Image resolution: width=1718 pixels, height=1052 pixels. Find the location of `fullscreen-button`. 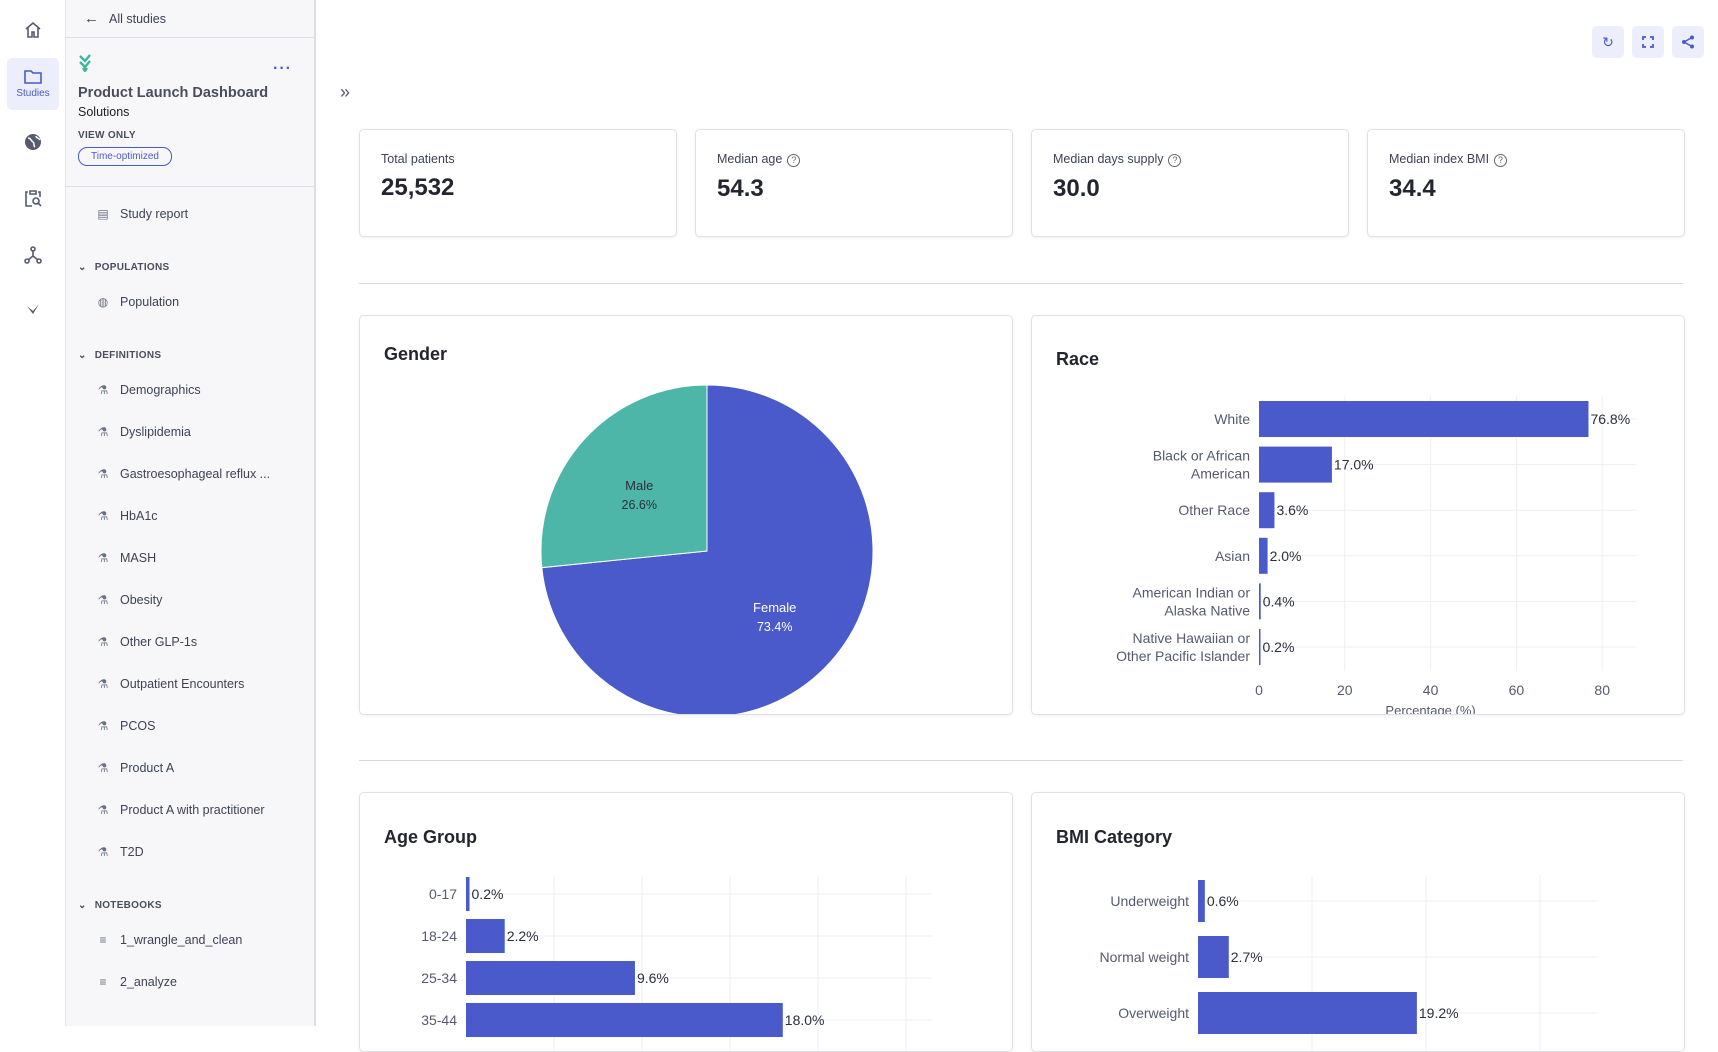

fullscreen-button is located at coordinates (1648, 42).